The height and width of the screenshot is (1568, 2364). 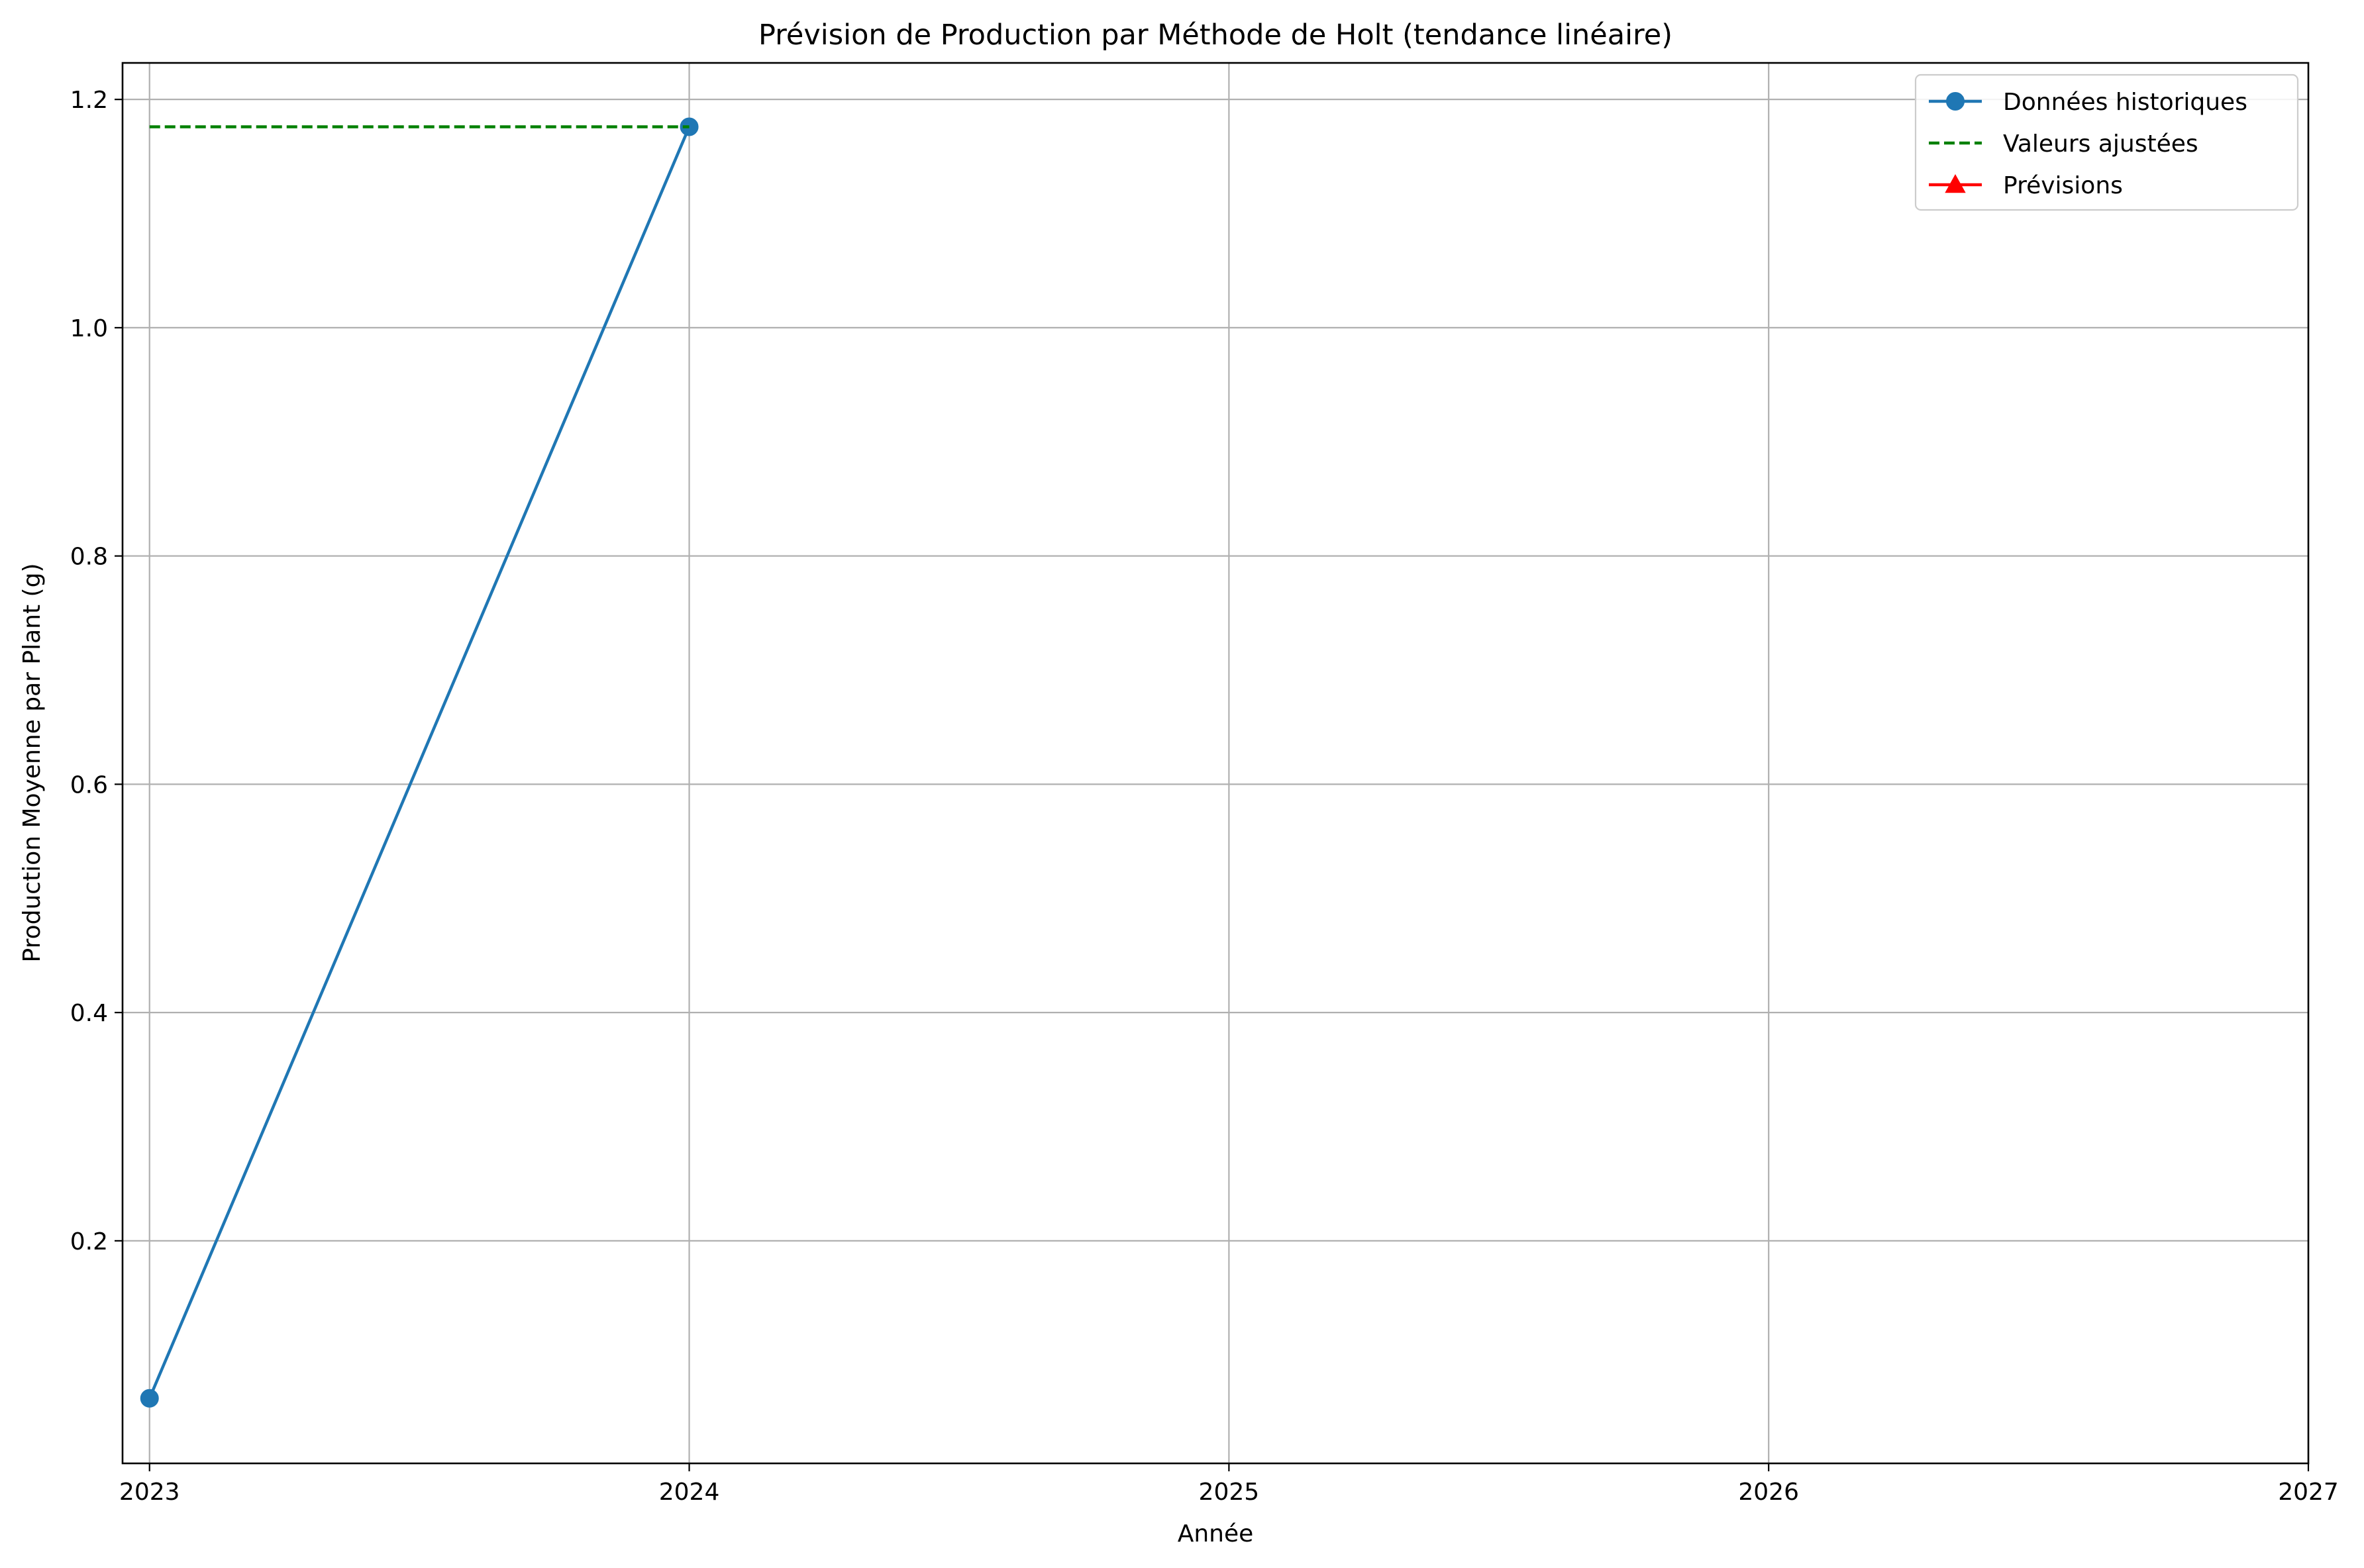 What do you see at coordinates (2308, 1492) in the screenshot?
I see `x-tick-label: 2027` at bounding box center [2308, 1492].